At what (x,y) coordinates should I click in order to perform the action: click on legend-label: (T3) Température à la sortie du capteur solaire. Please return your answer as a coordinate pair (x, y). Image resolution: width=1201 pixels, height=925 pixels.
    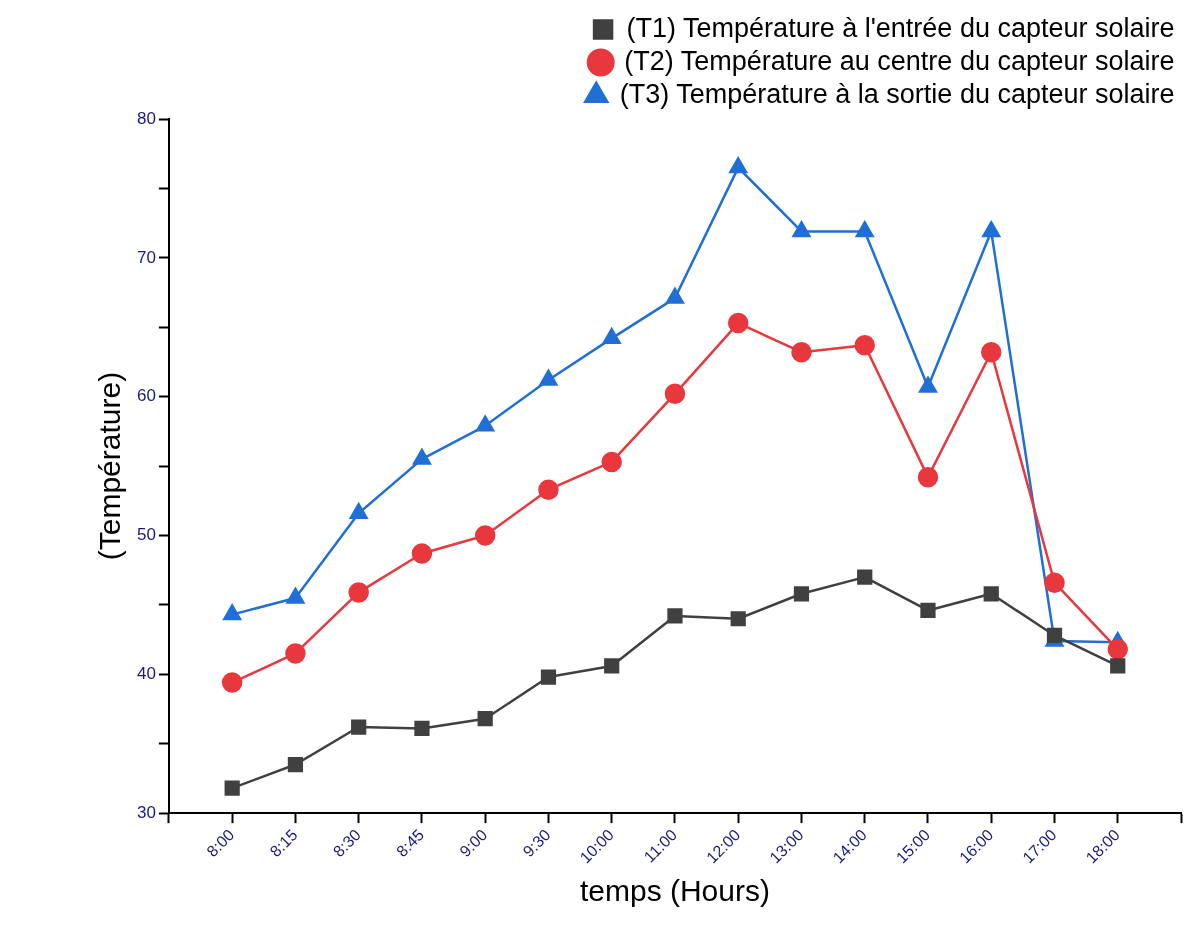
    Looking at the image, I should click on (897, 93).